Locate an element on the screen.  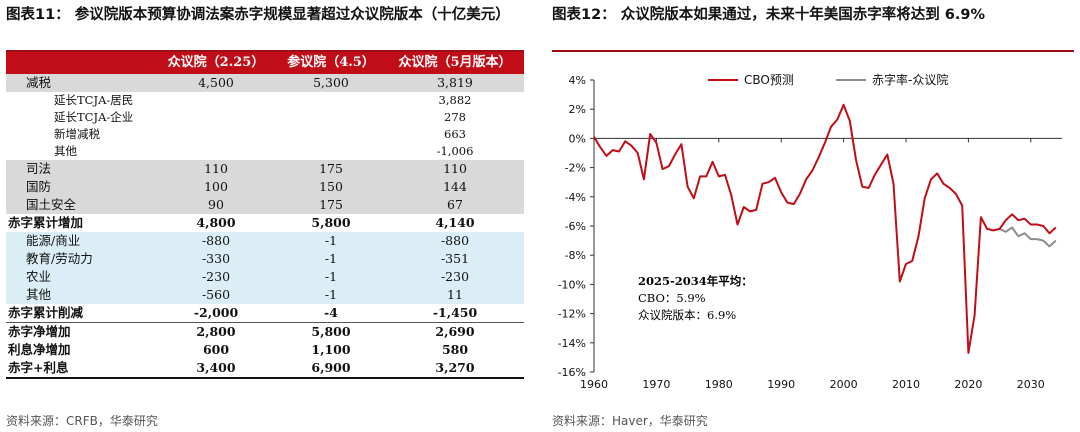
row-value: 5,800 is located at coordinates (331, 223).